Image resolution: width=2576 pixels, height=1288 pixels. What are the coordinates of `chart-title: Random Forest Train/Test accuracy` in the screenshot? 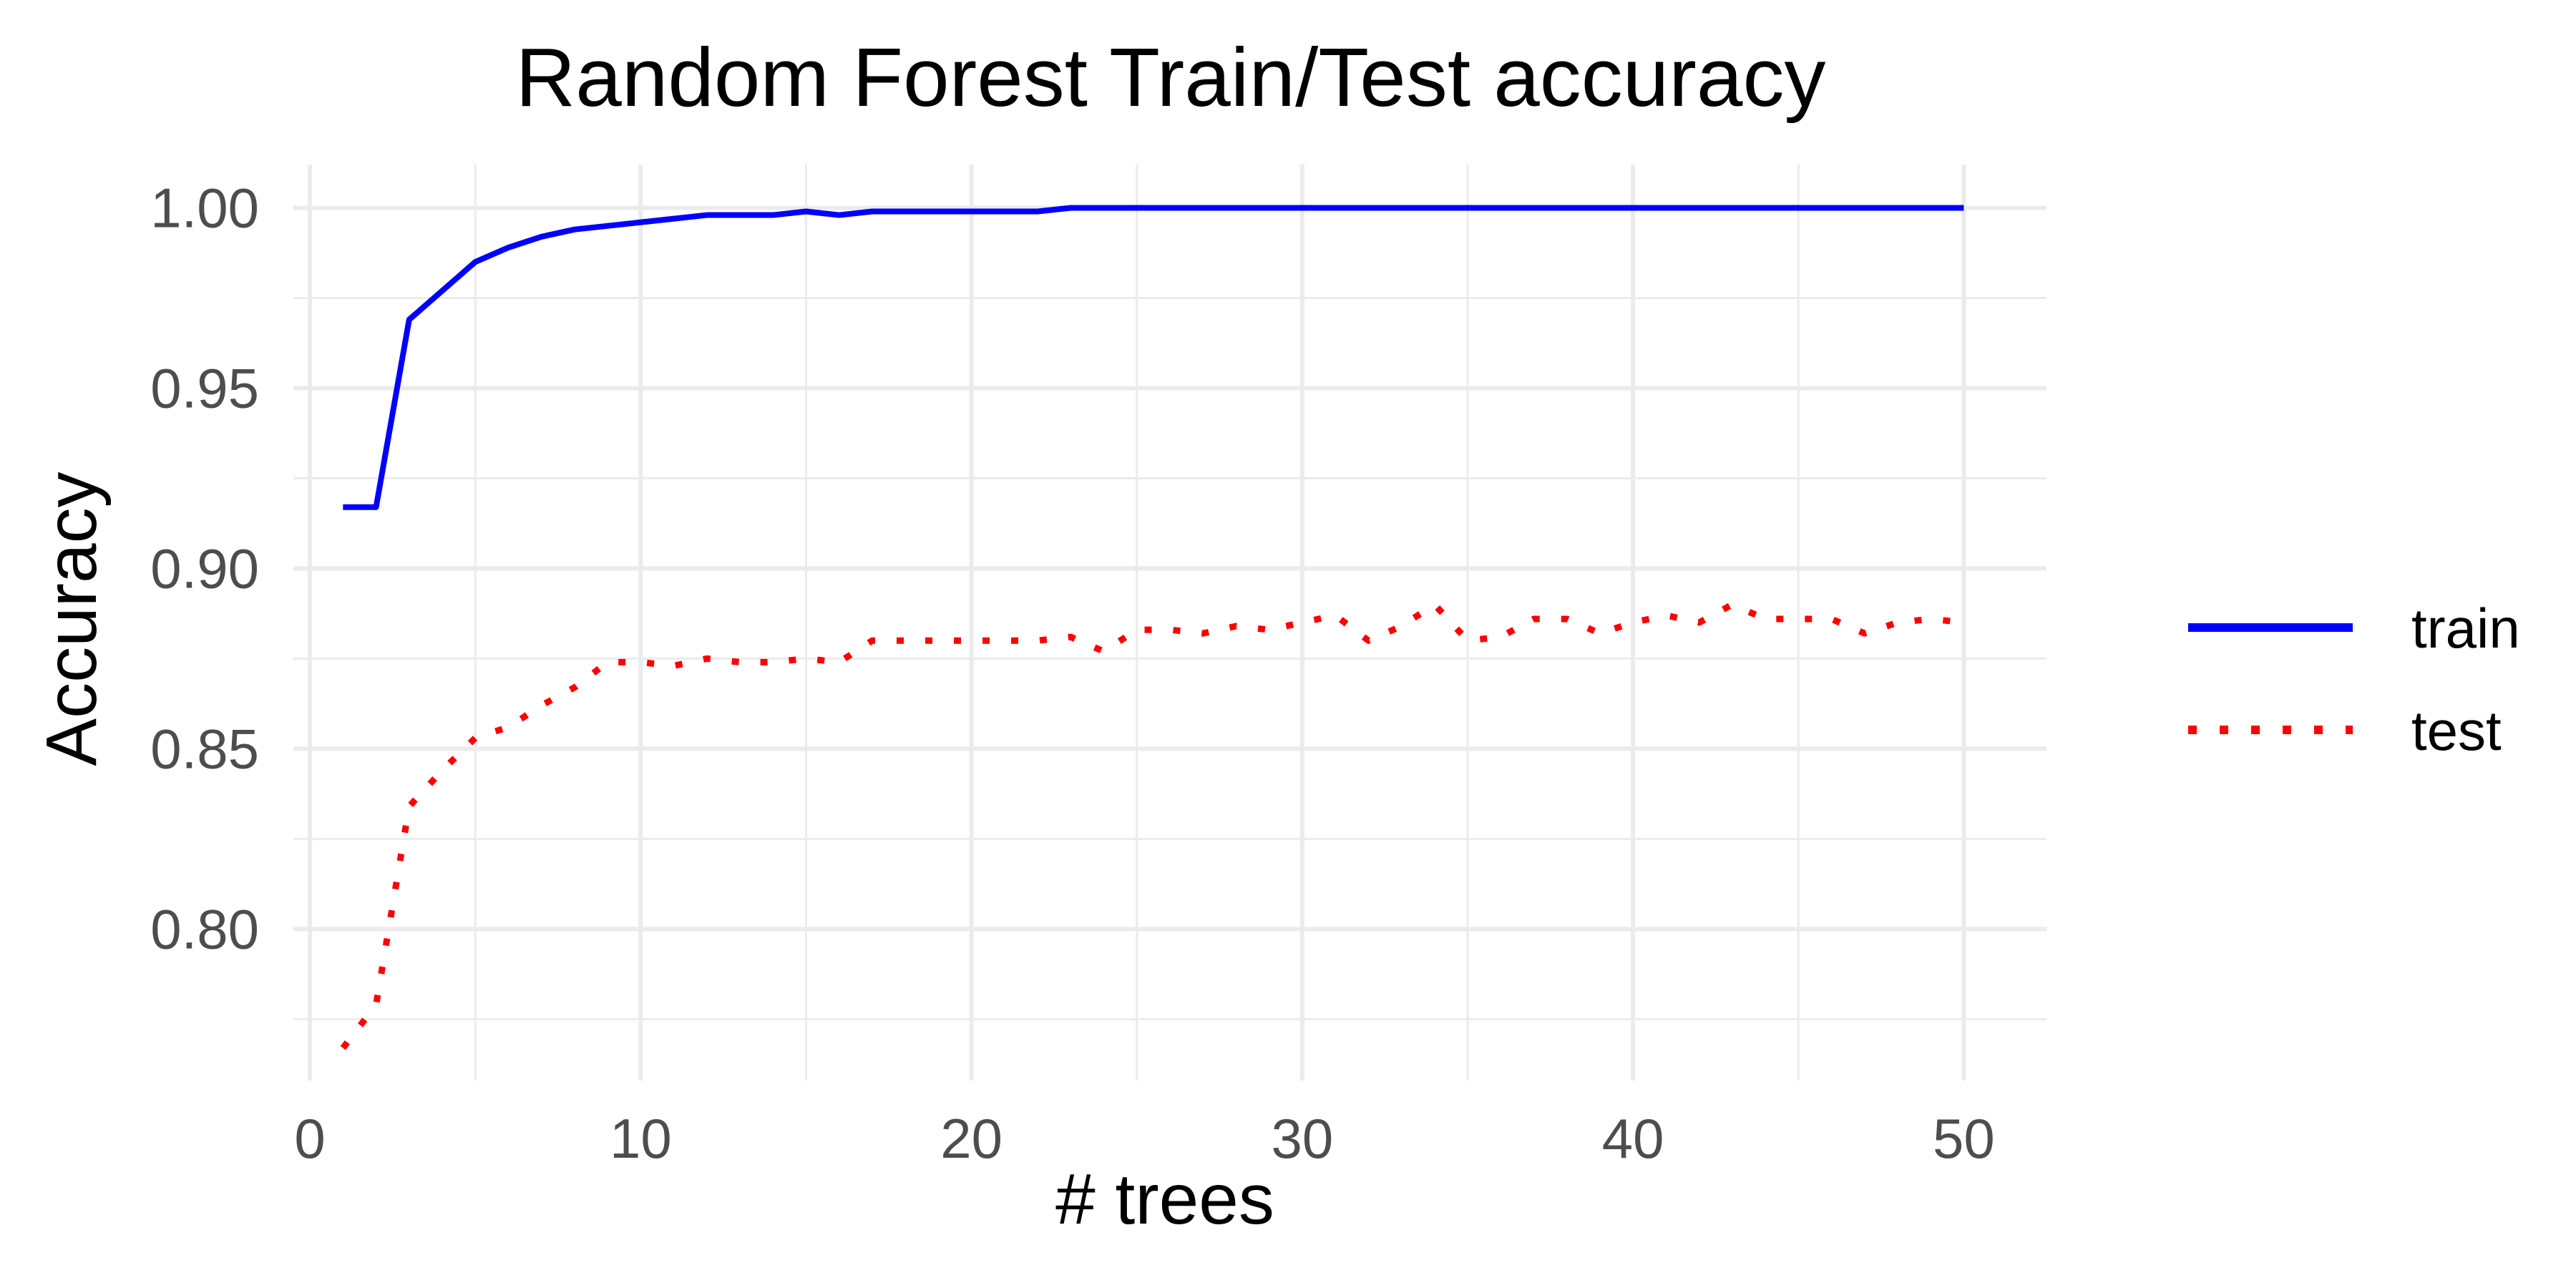 It's located at (1171, 77).